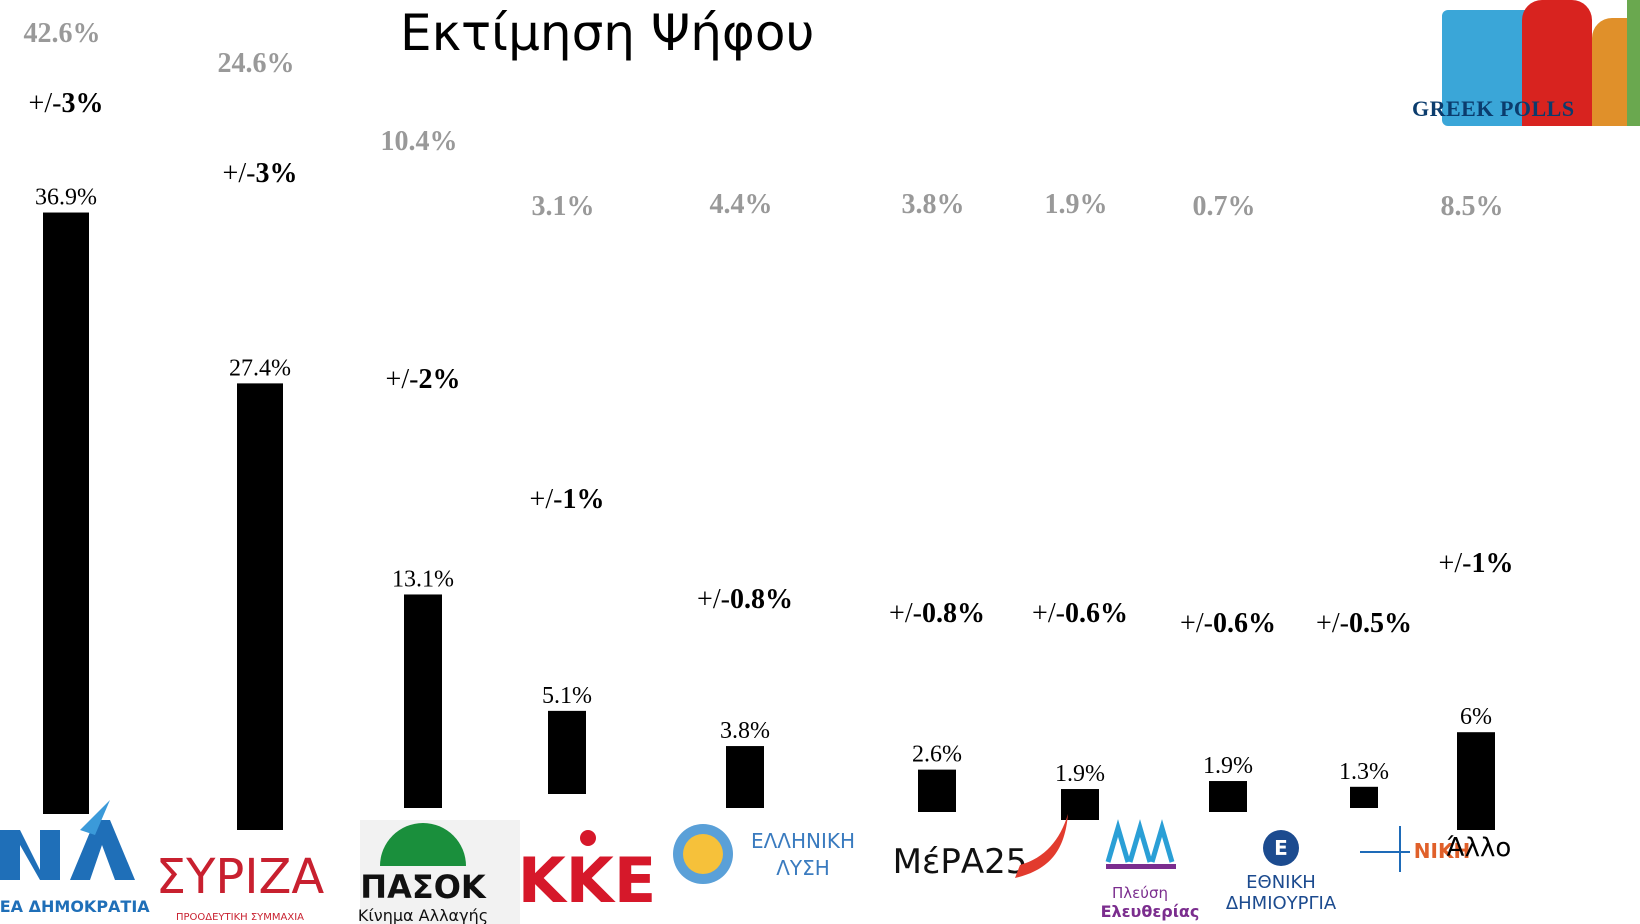  I want to click on ethniki-dimiourgia-logo-glyph: Ε, so click(1281, 848).